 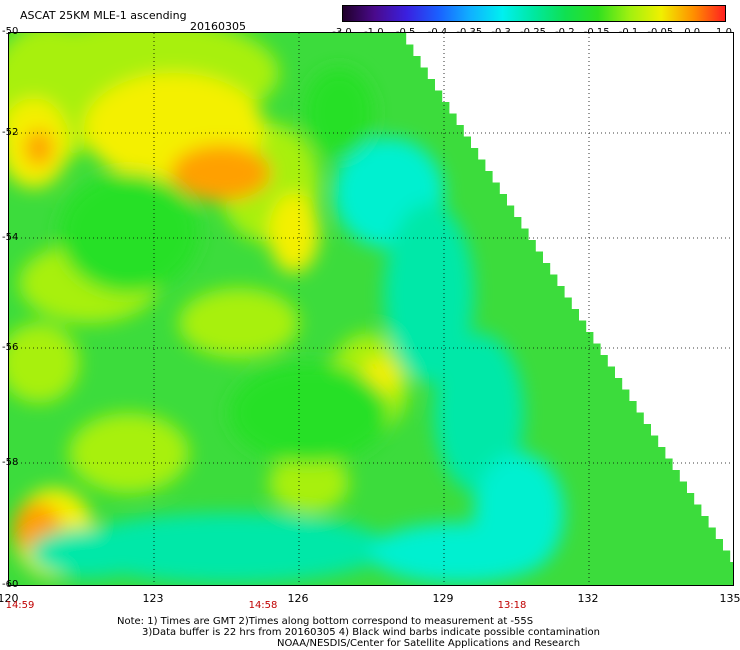 I want to click on product-date: 20160305, so click(x=218, y=26).